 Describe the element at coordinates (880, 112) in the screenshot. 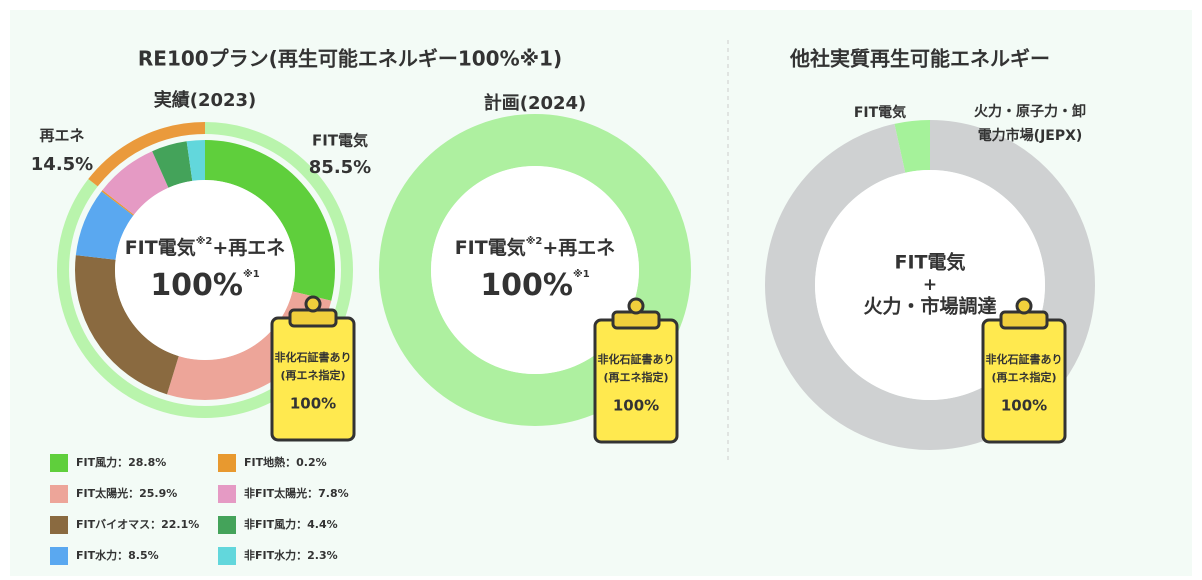

I see `category-label: FIT電気` at that location.